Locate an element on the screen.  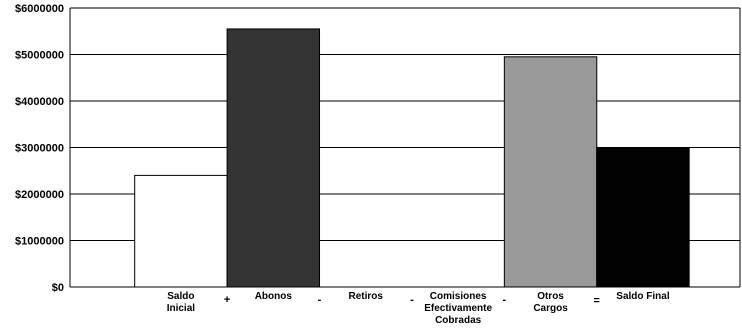
x-category-label: Otros Cargos is located at coordinates (550, 302).